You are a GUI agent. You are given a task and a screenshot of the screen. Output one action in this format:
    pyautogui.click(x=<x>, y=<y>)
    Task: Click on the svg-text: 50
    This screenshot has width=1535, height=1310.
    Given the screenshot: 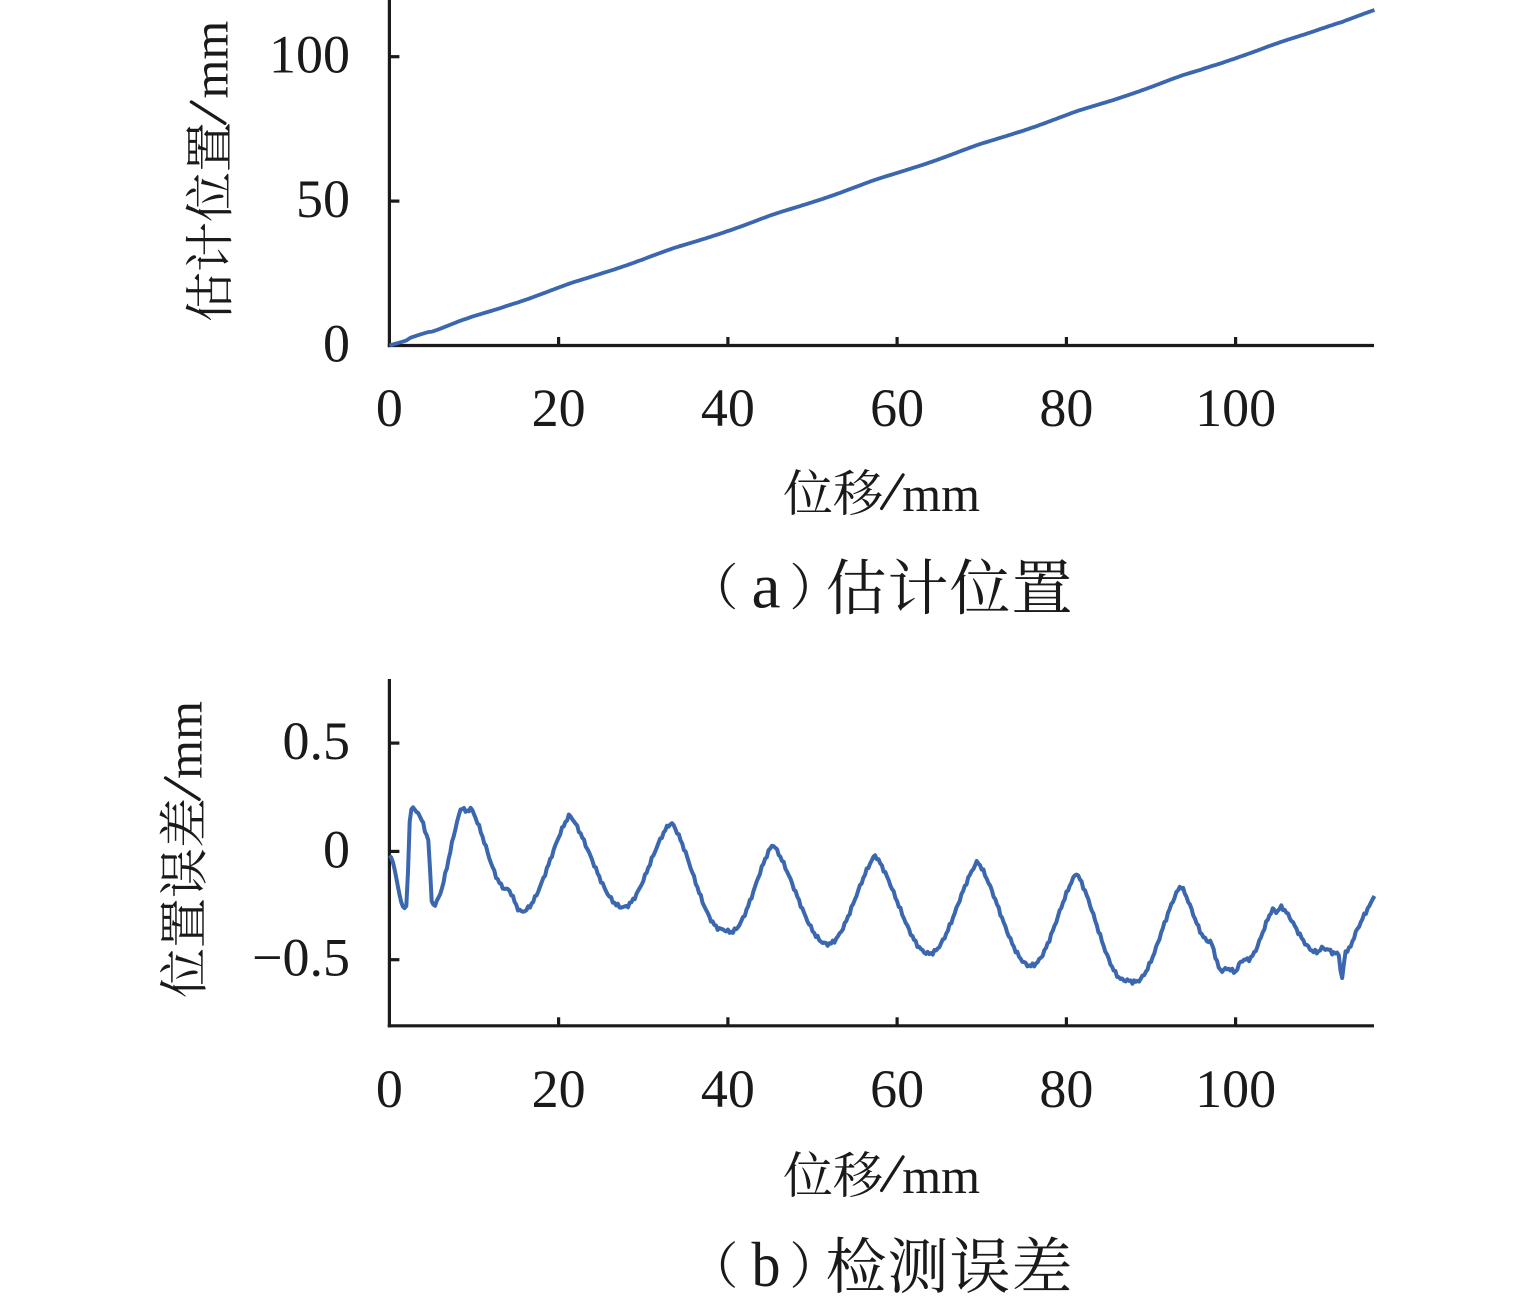 What is the action you would take?
    pyautogui.click(x=323, y=199)
    